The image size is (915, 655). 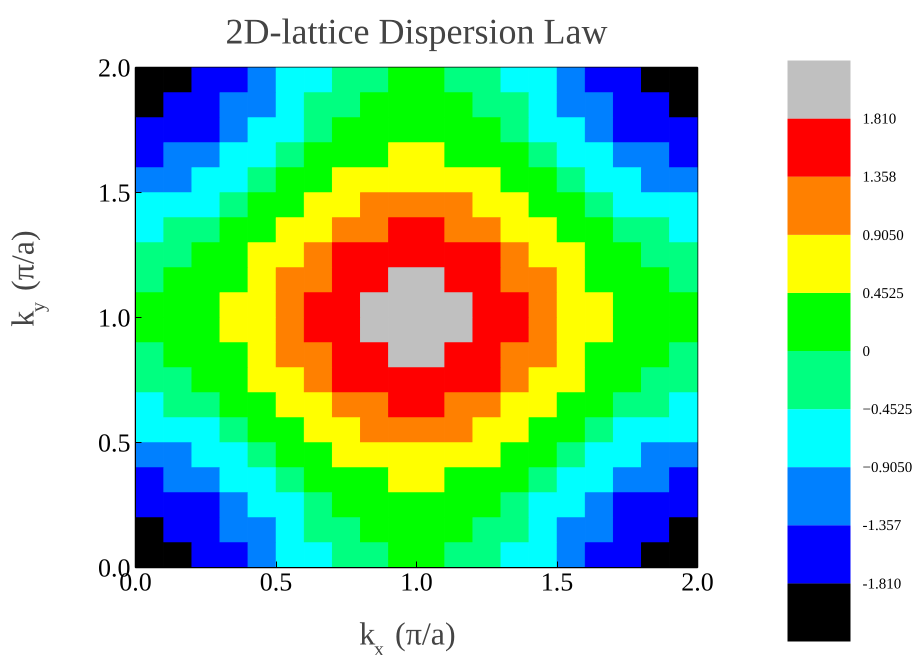 I want to click on color-bar-label: 0.9050, so click(x=883, y=236).